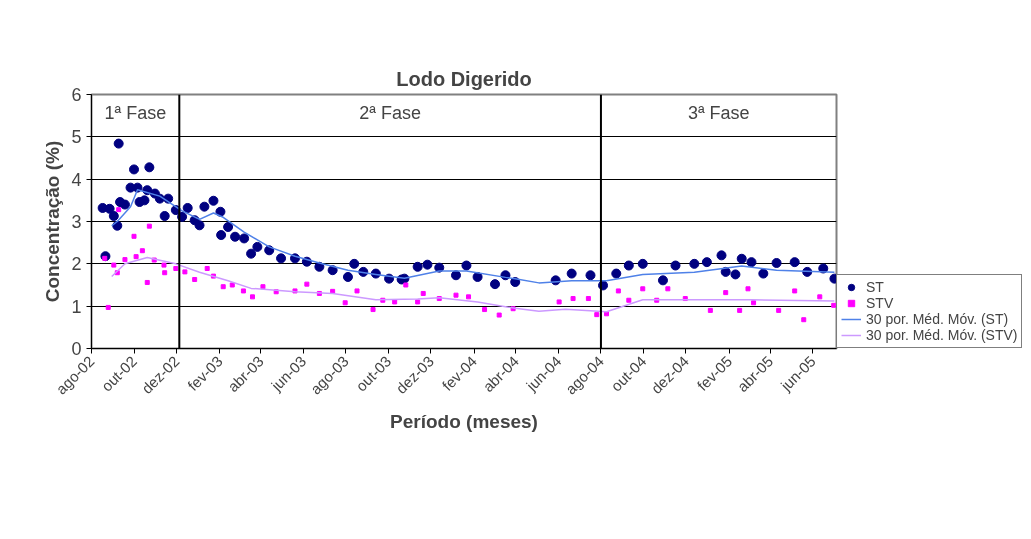  Describe the element at coordinates (76, 95) in the screenshot. I see `y-tick-label: 6` at that location.